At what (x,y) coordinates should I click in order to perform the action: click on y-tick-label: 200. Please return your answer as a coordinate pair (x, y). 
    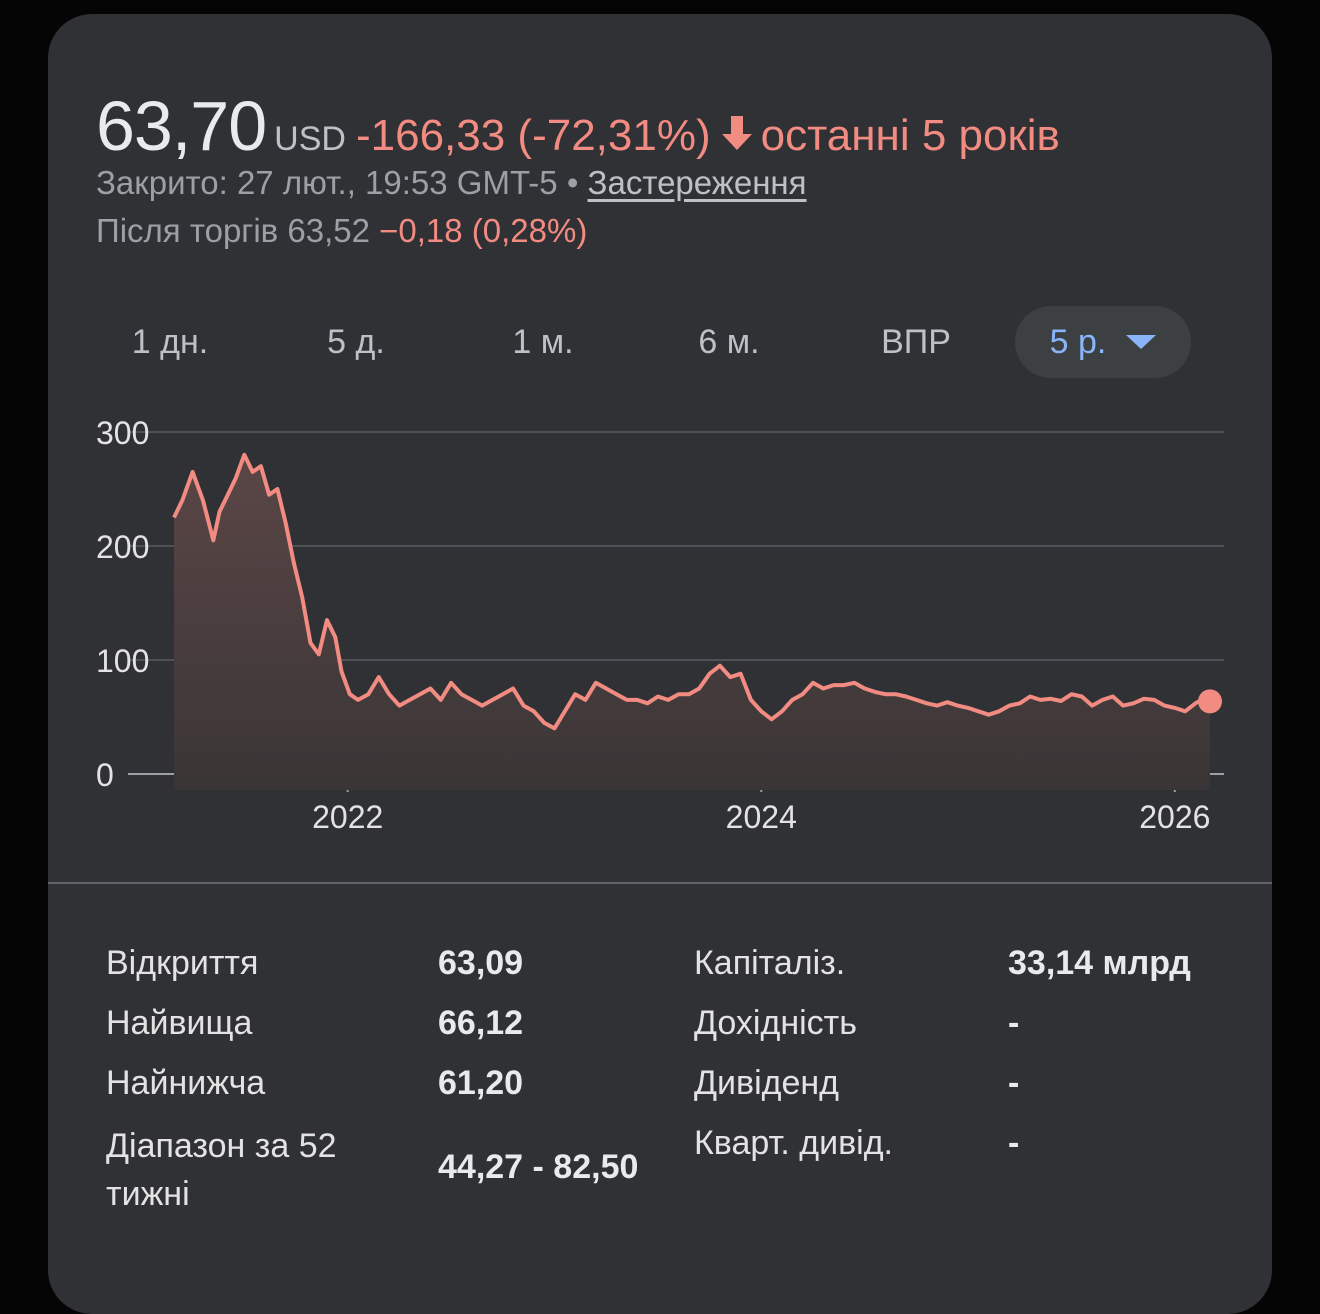
    Looking at the image, I should click on (122, 547).